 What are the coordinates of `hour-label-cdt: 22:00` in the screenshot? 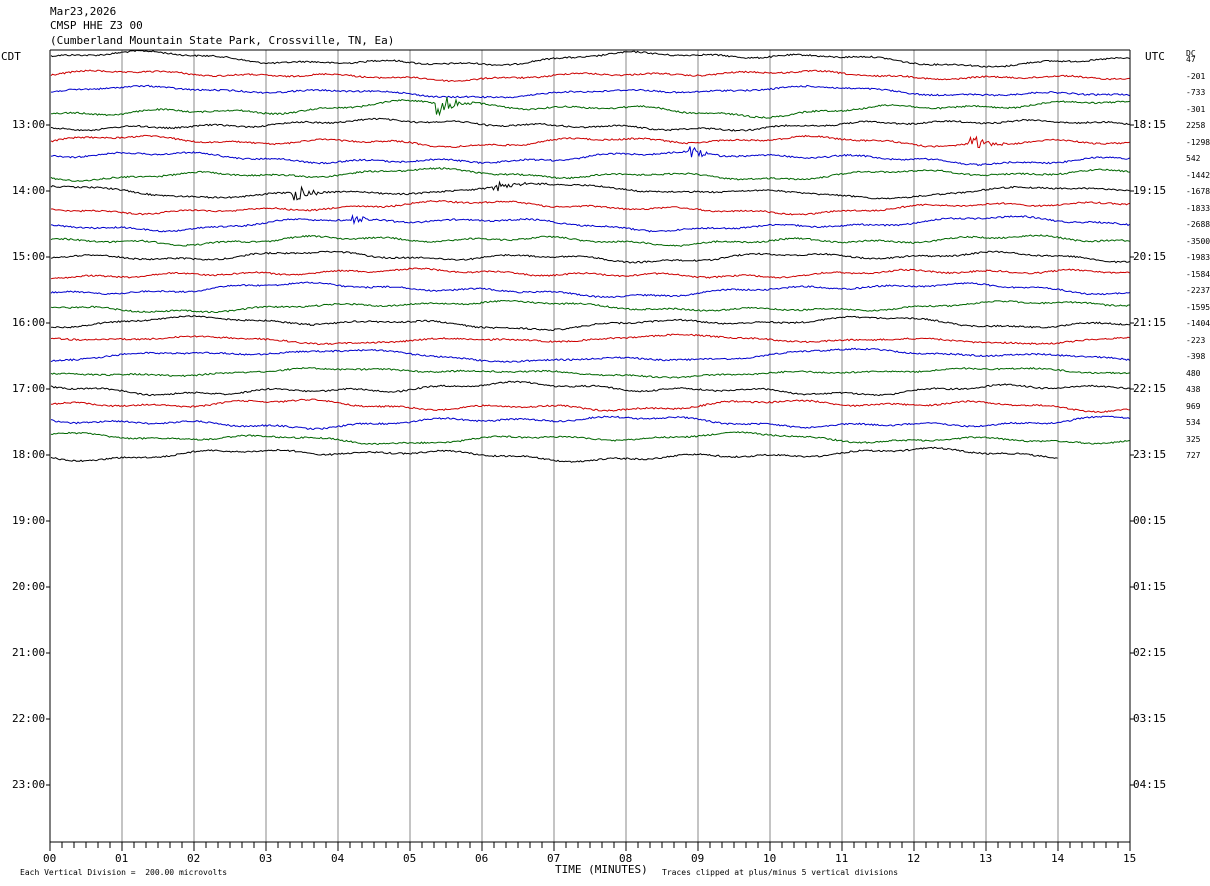 It's located at (29, 718).